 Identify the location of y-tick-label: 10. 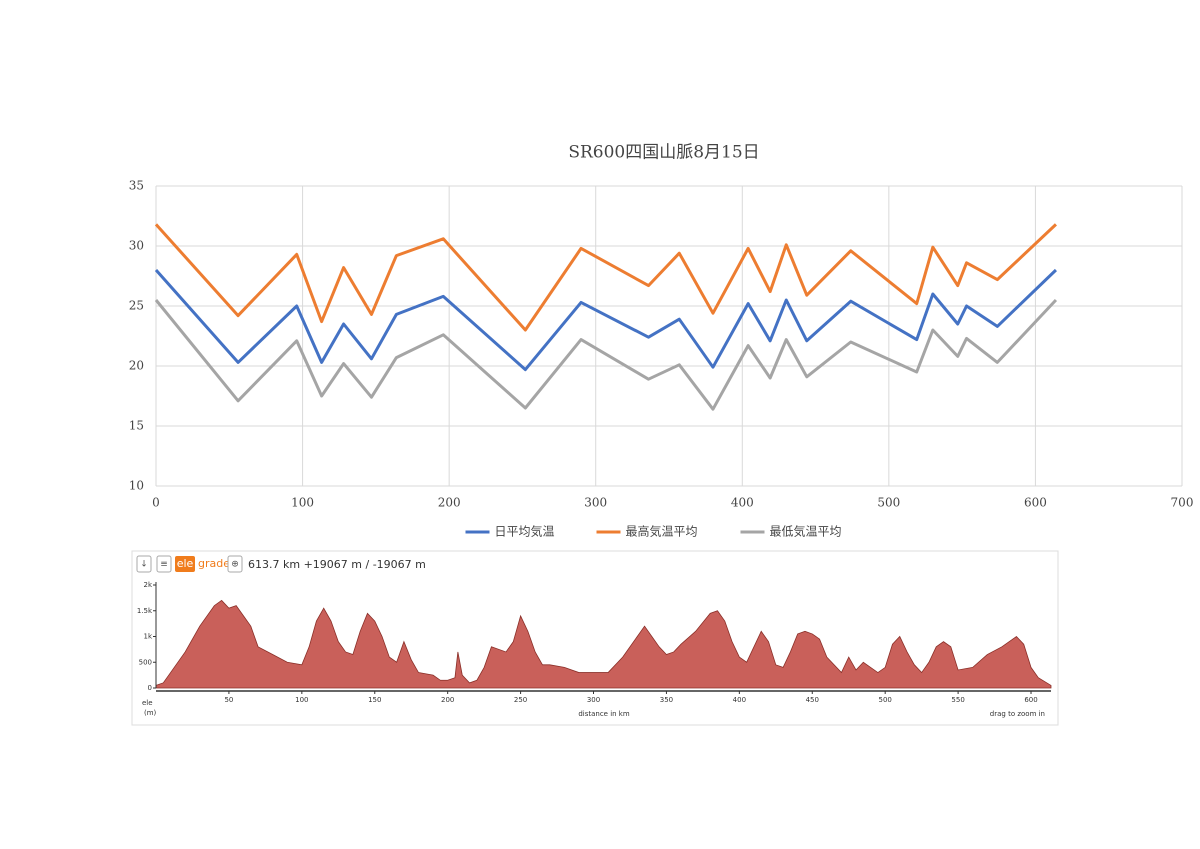
(136, 486).